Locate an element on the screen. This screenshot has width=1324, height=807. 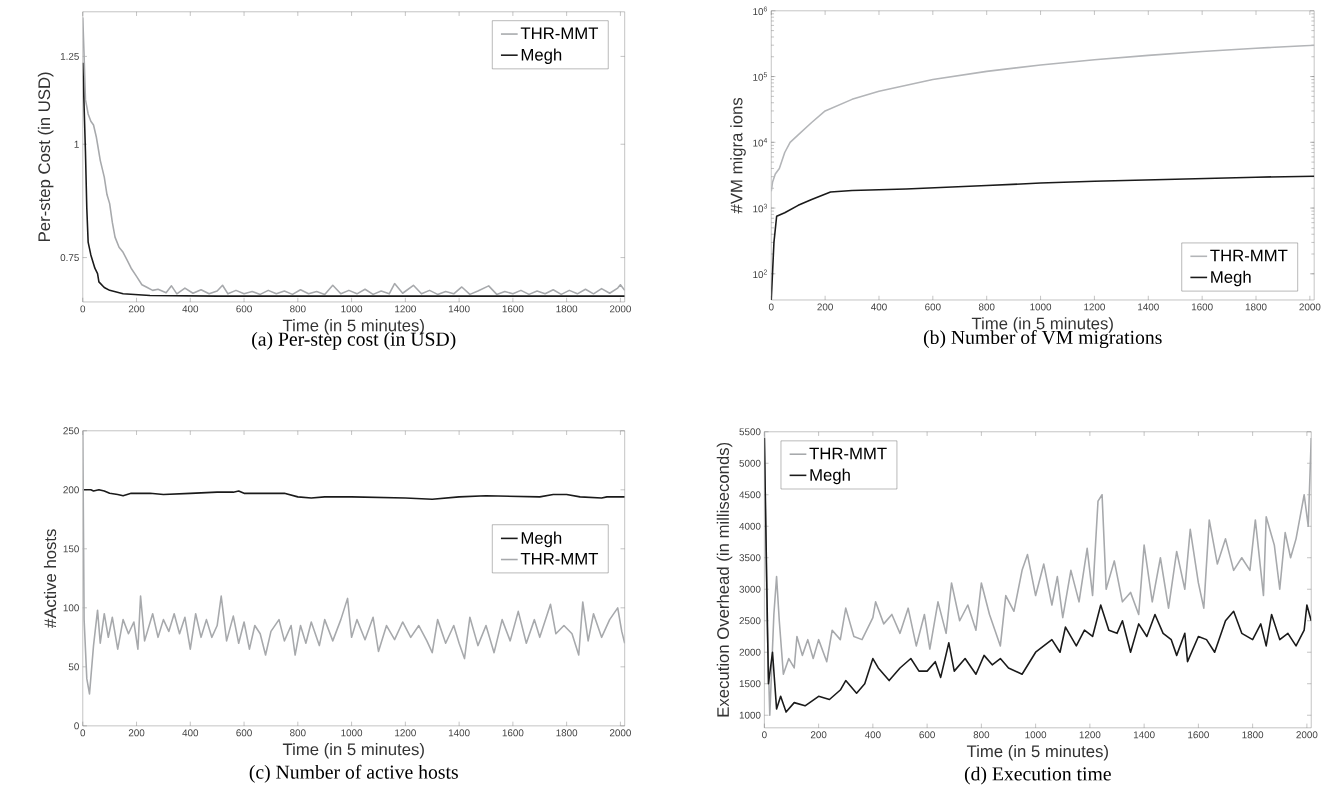
text: (d) Execution time is located at coordinates (1037, 775).